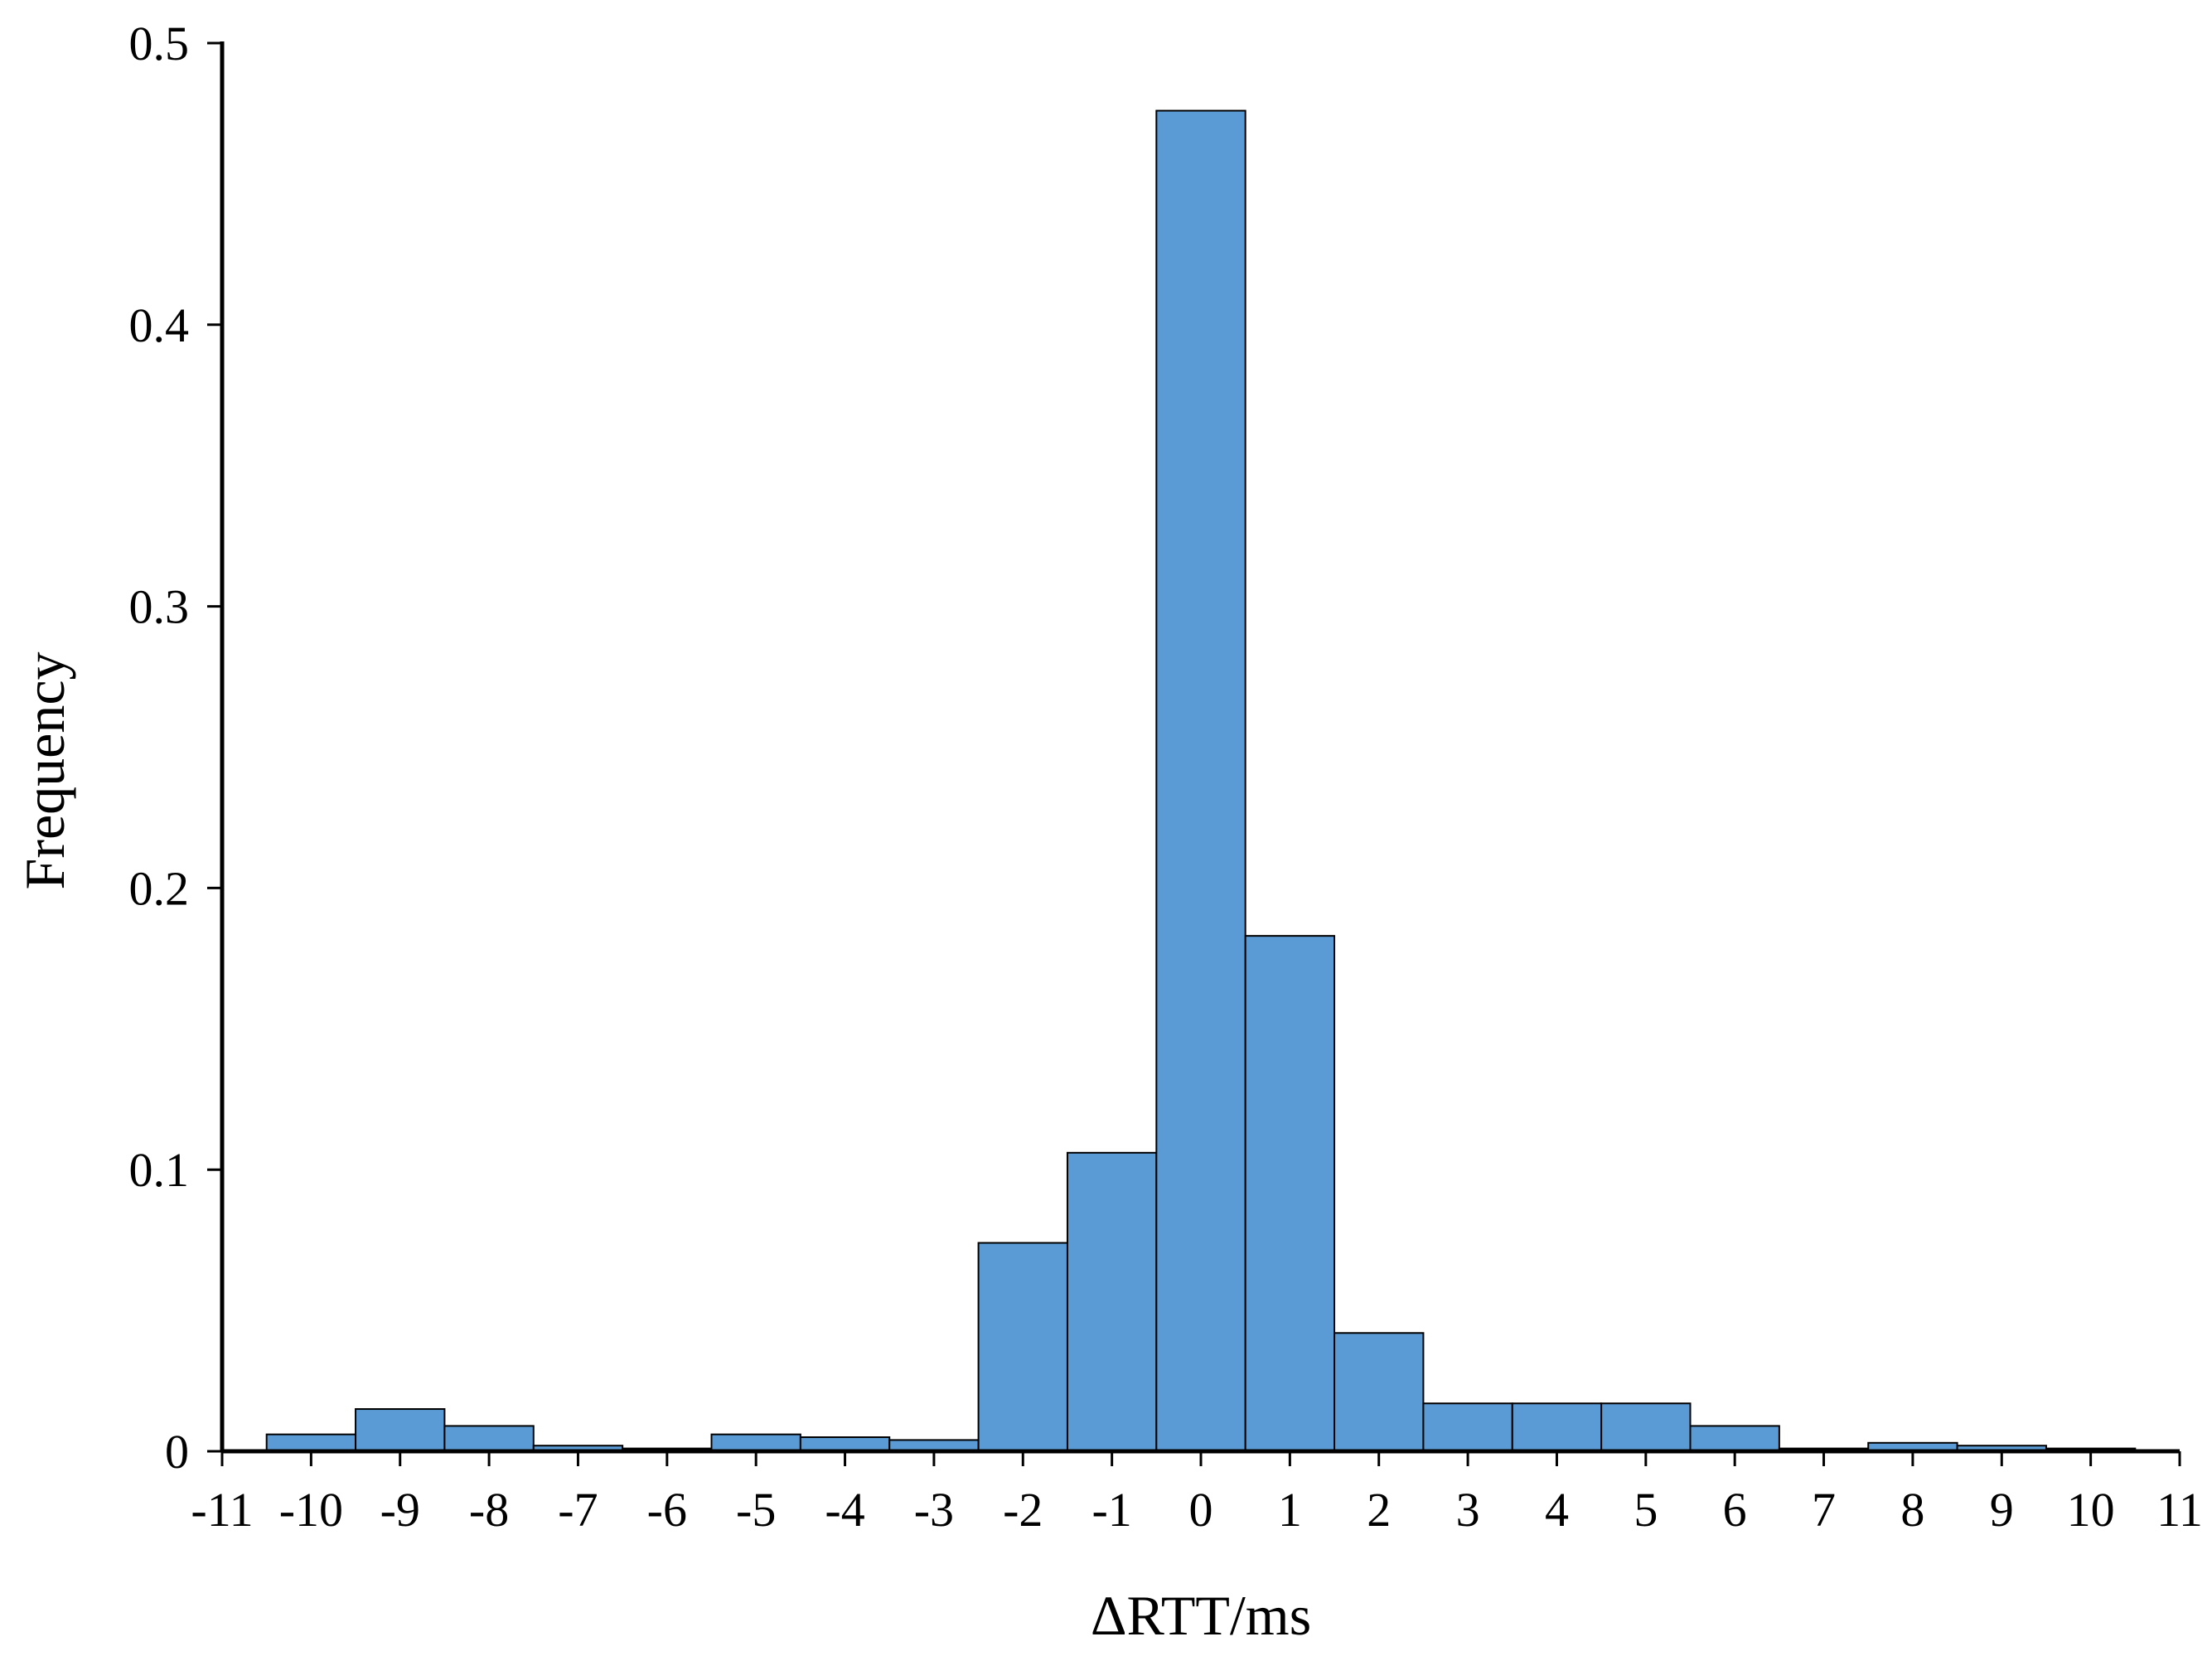  Describe the element at coordinates (1201, 1615) in the screenshot. I see `x-axis-title: ΔRTT/ms` at that location.